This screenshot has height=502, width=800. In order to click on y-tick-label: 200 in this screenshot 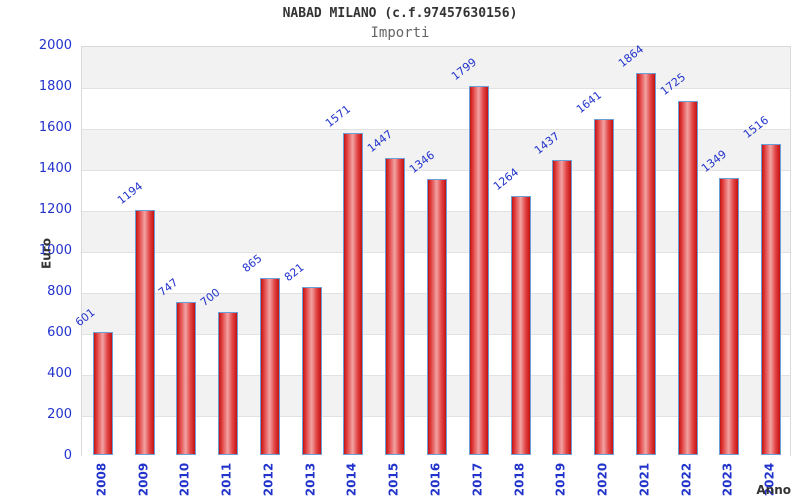, I will do `click(59, 414)`.